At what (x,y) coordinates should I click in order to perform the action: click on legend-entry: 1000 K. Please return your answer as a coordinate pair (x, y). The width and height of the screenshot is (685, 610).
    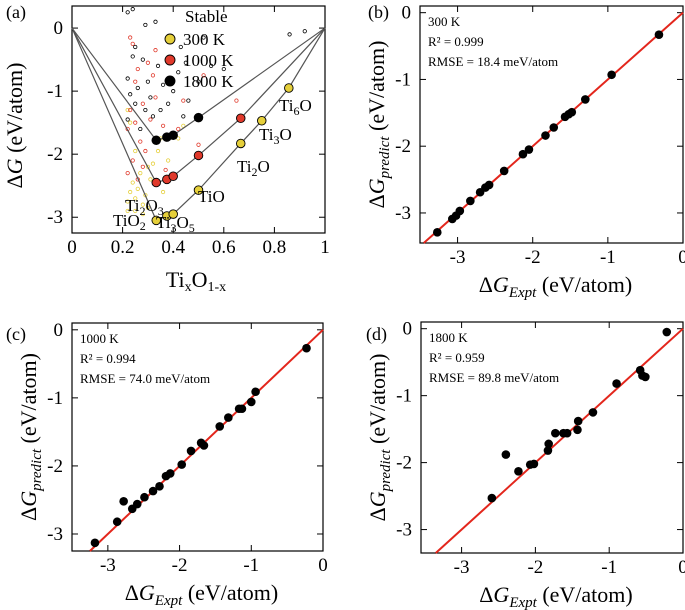
    Looking at the image, I should click on (208, 60).